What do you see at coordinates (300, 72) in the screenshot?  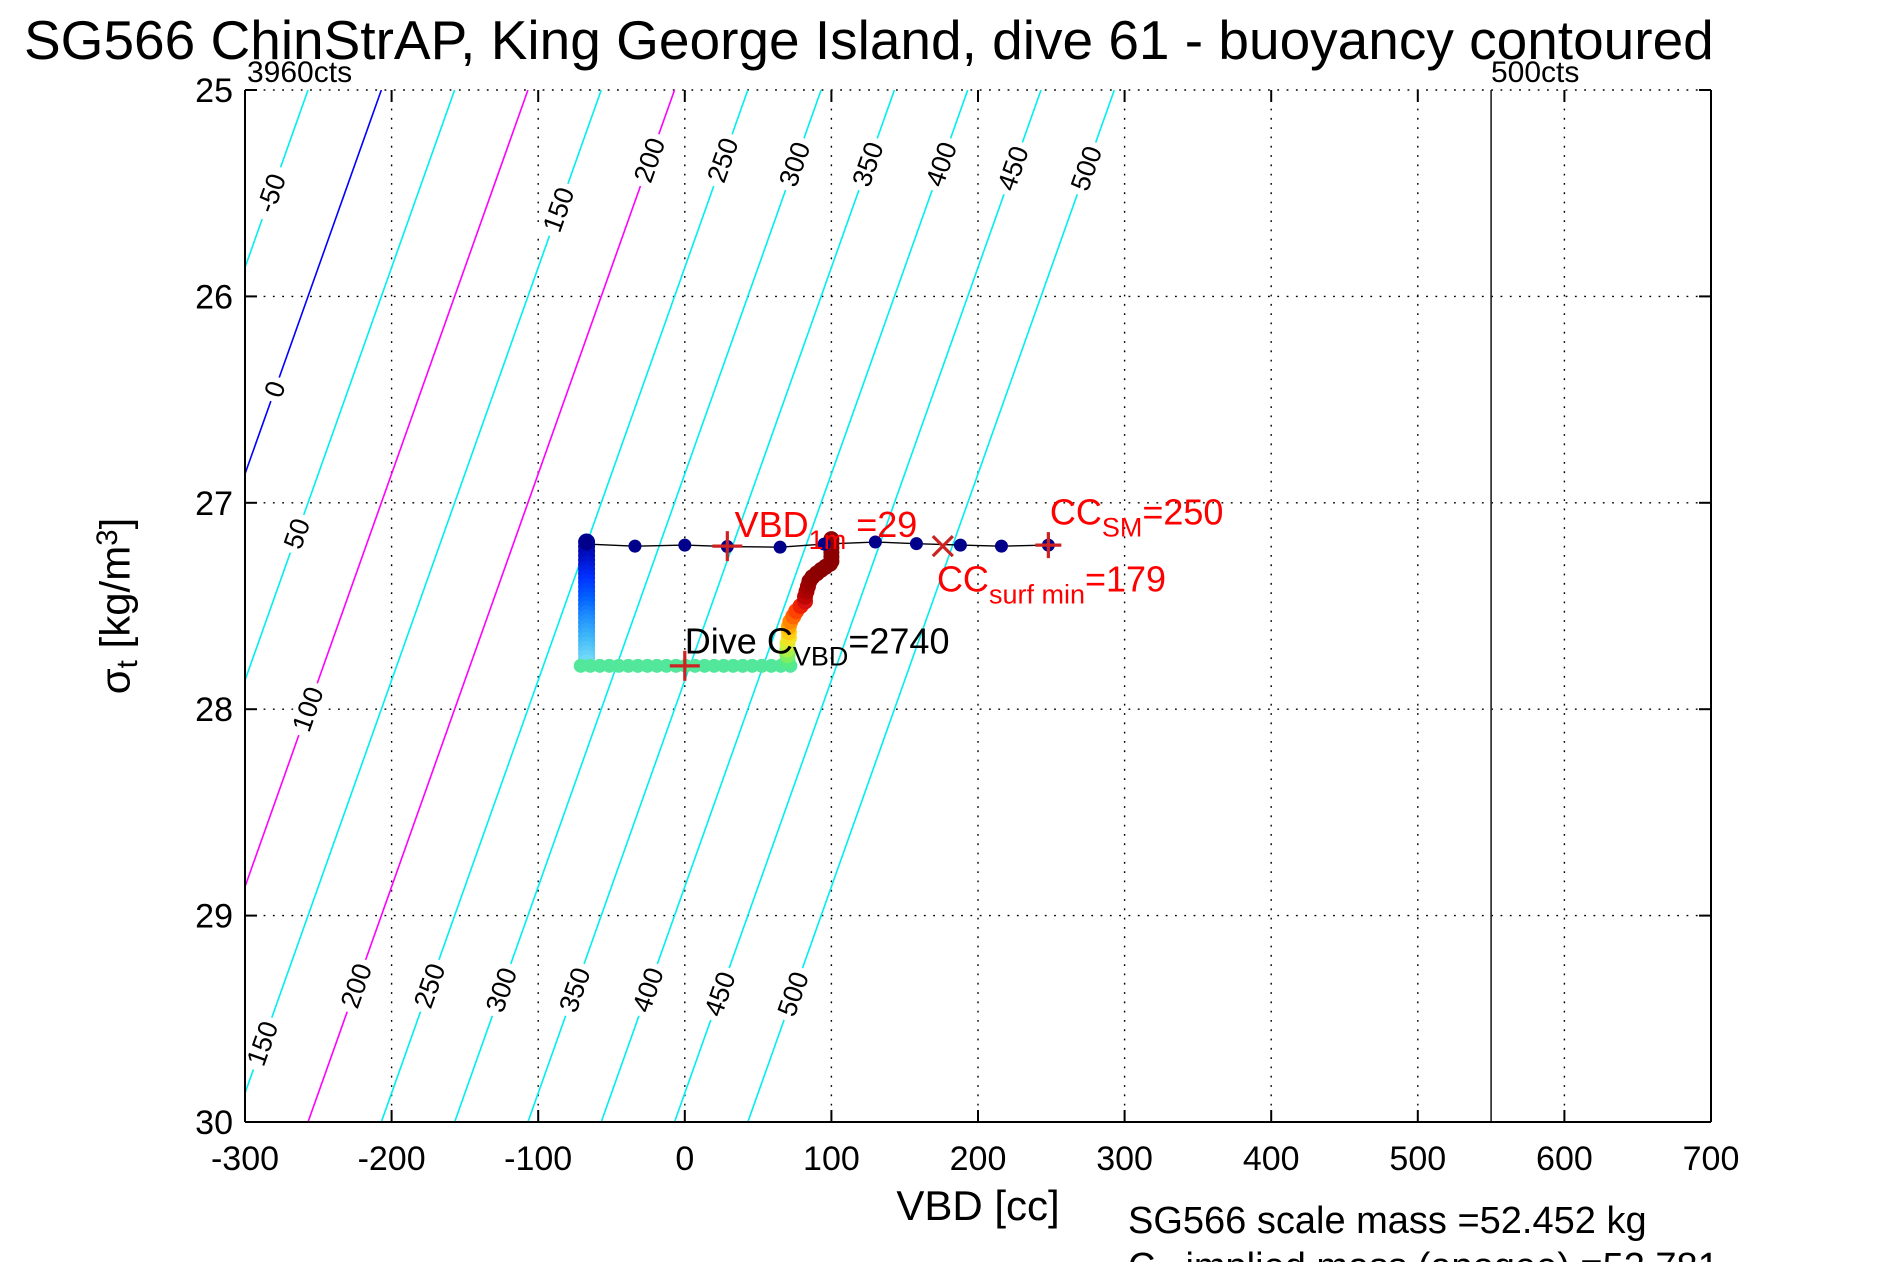 I see `counts-label-left: 3960cts` at bounding box center [300, 72].